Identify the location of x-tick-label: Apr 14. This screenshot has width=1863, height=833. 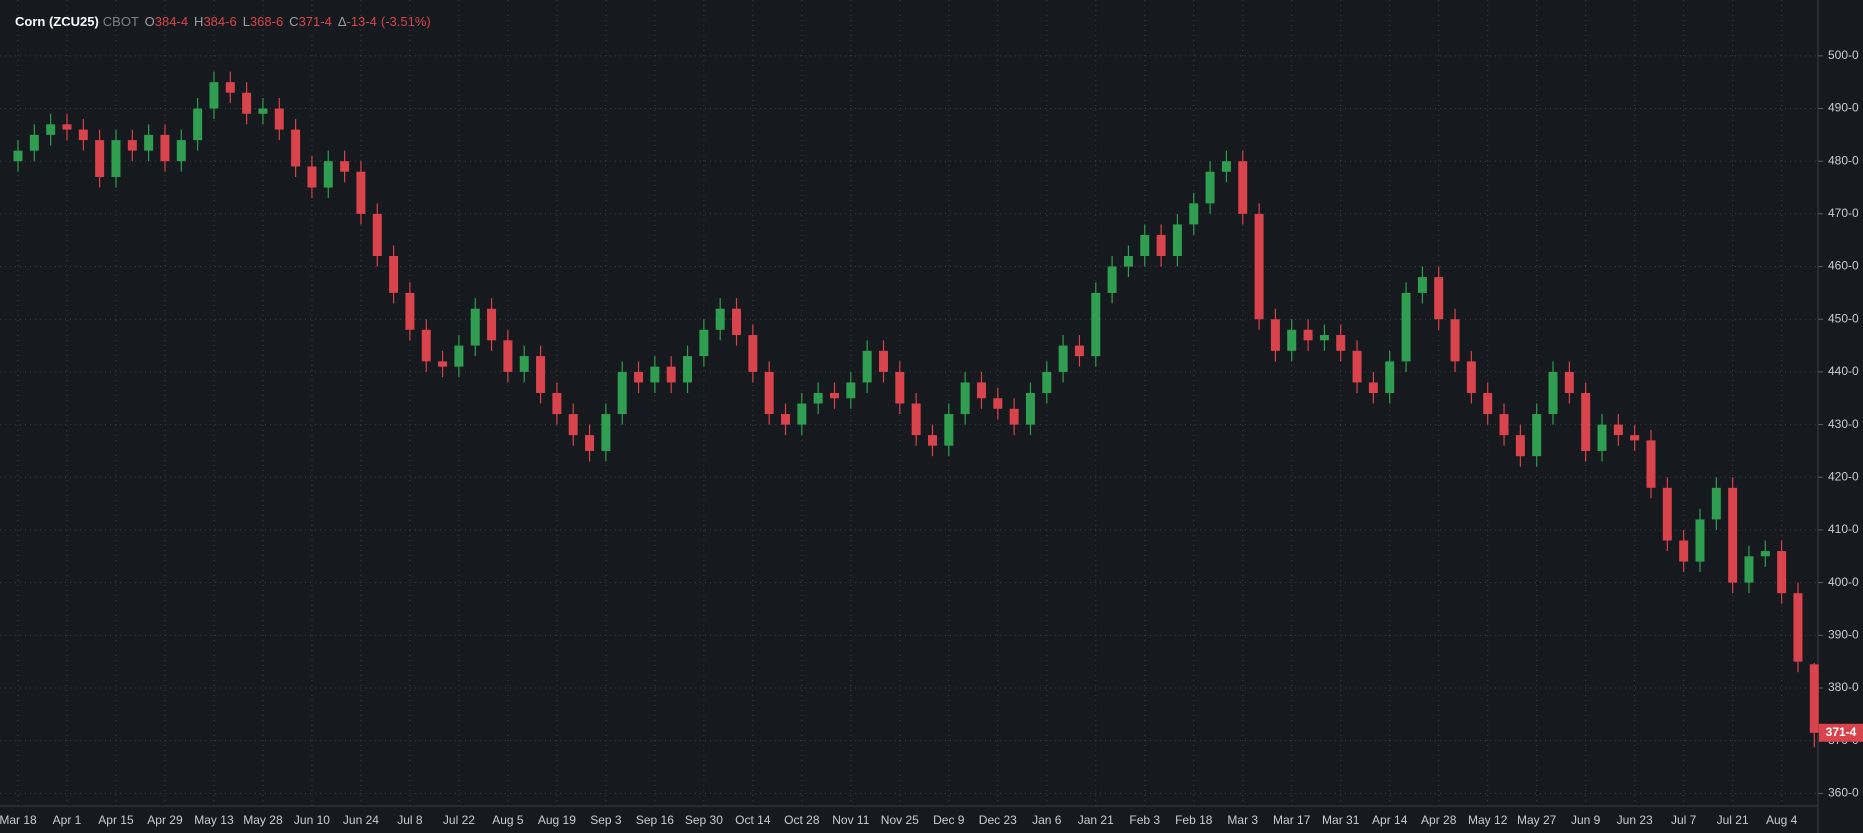
(1390, 820).